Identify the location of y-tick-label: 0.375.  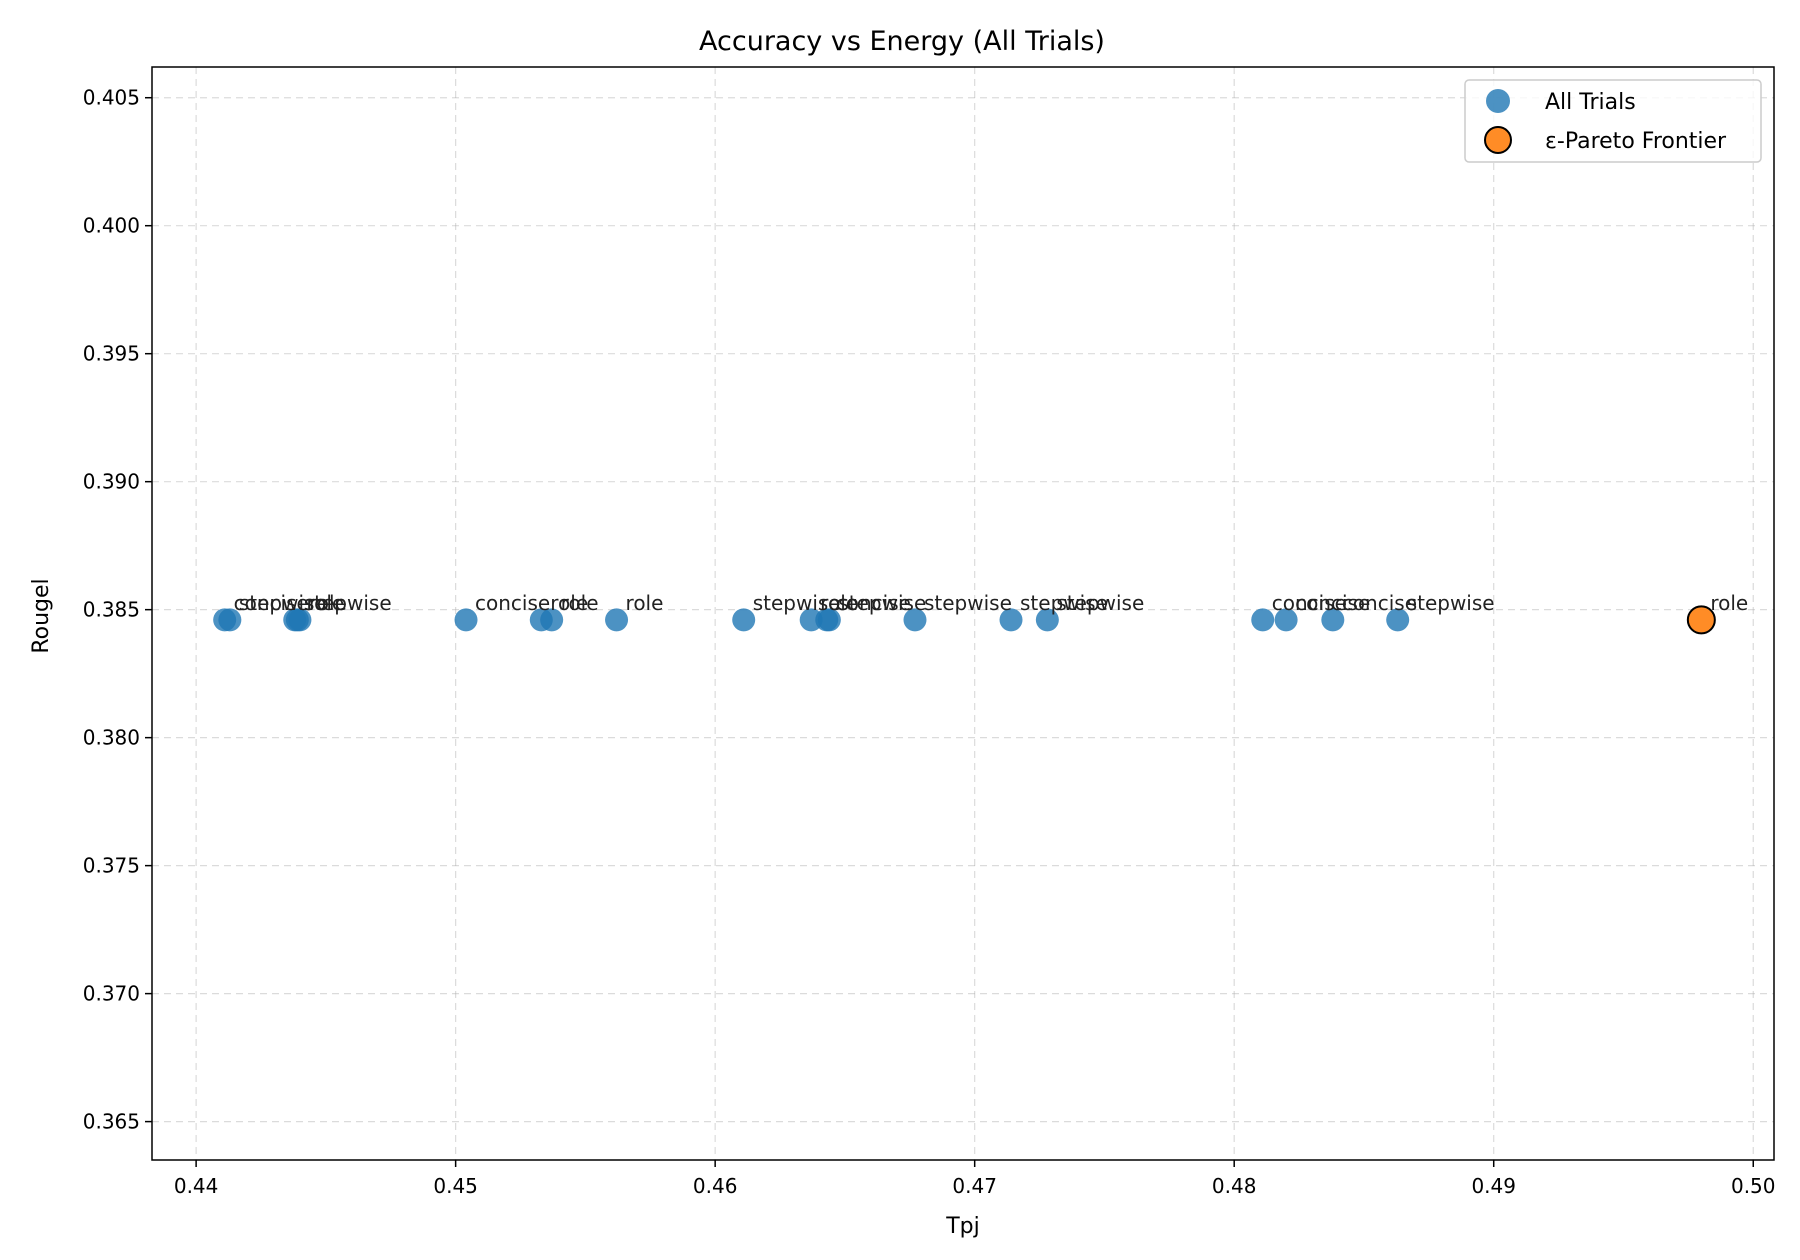
(111, 866).